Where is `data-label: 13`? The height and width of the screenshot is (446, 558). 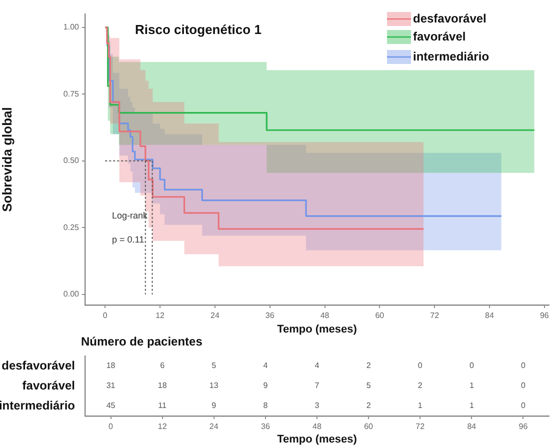 data-label: 13 is located at coordinates (214, 385).